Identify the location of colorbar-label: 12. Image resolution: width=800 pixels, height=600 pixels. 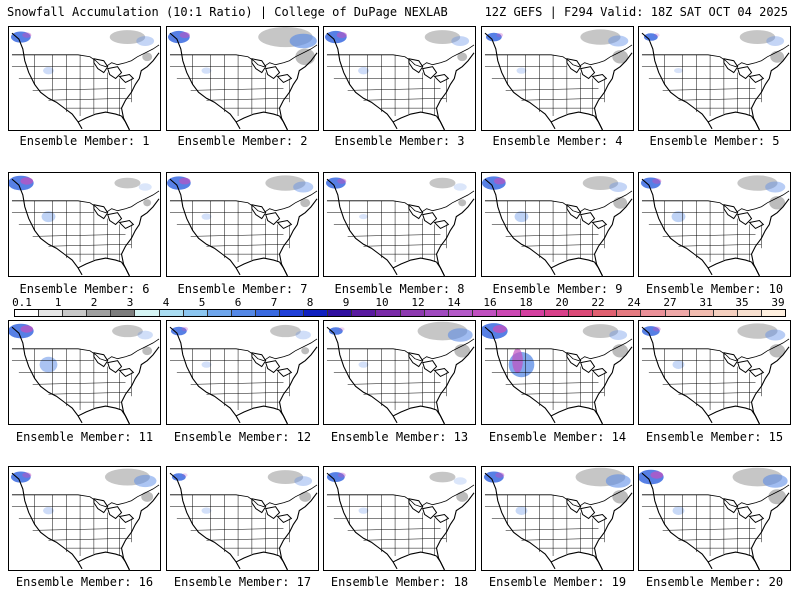
(418, 302).